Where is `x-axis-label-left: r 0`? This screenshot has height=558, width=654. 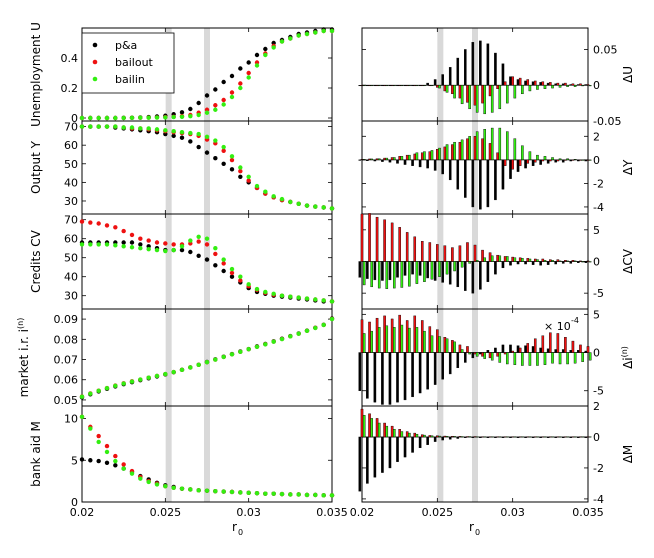 x-axis-label-left: r 0 is located at coordinates (237, 528).